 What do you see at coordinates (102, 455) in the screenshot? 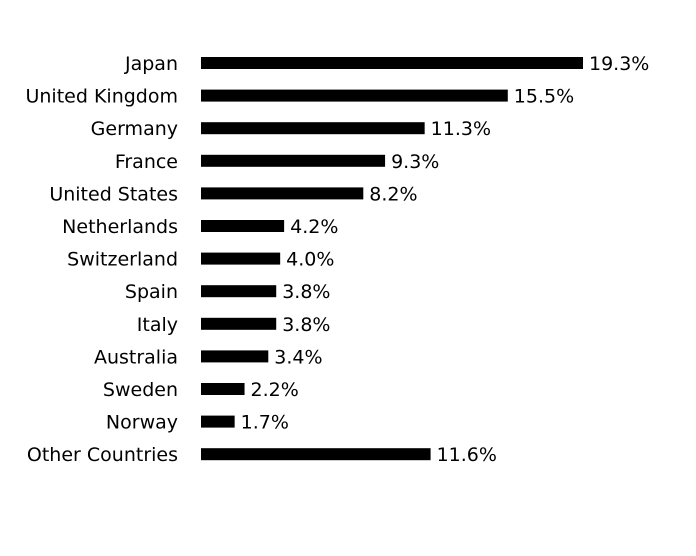
I see `category-label-other-countries: Other Countries` at bounding box center [102, 455].